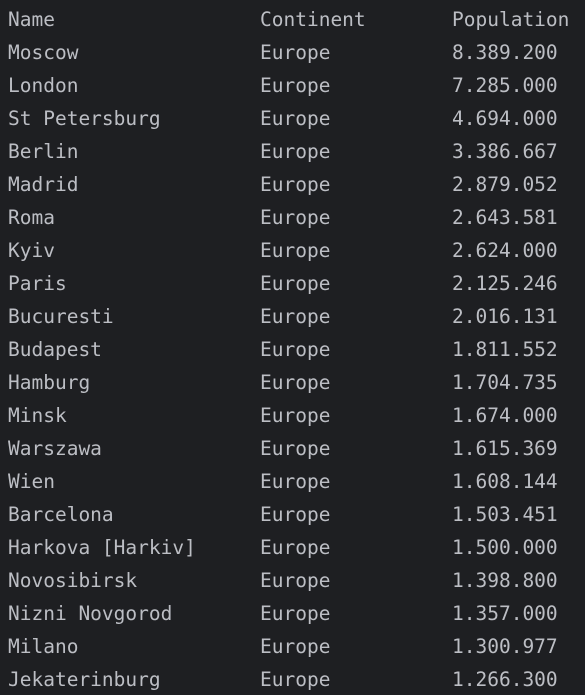 The height and width of the screenshot is (695, 585). Describe the element at coordinates (43, 151) in the screenshot. I see `name-cell: Berlin` at that location.